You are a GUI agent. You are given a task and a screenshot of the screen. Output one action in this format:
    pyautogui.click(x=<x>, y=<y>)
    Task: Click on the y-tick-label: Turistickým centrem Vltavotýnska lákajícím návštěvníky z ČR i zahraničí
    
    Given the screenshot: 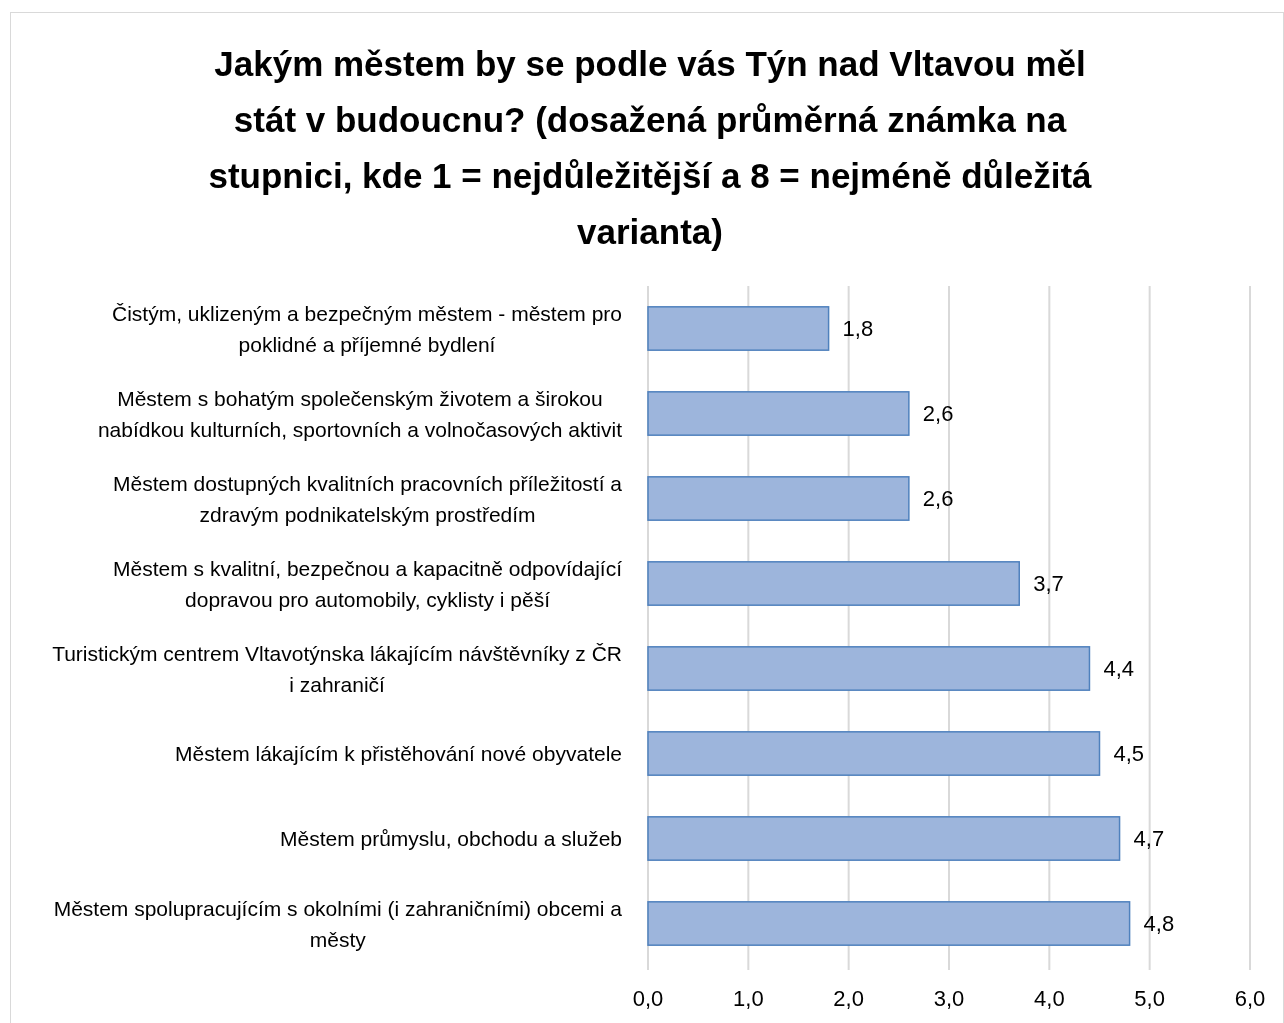 What is the action you would take?
    pyautogui.click(x=337, y=668)
    